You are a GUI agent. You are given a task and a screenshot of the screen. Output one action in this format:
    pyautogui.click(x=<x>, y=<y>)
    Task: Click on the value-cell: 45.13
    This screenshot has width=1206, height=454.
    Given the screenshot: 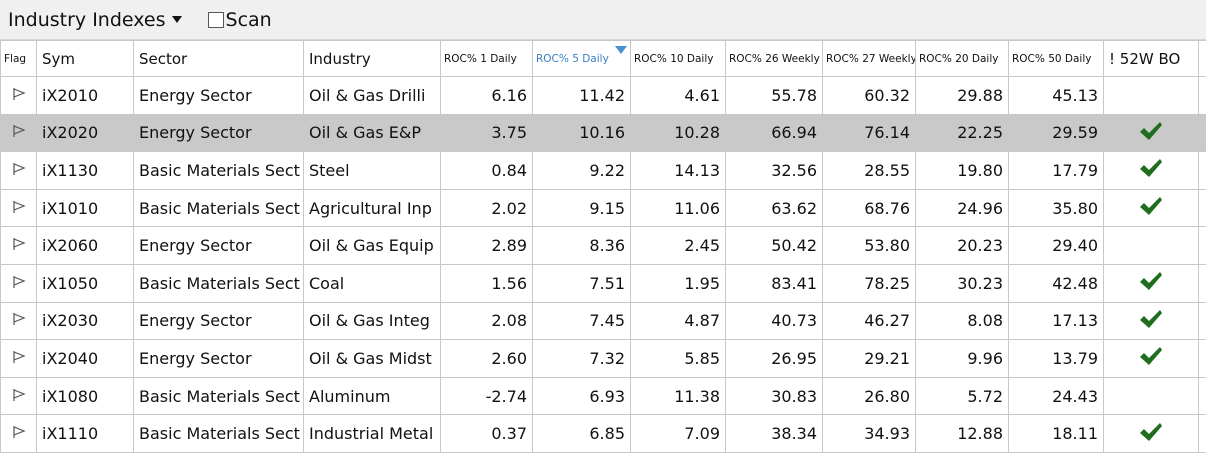 What is the action you would take?
    pyautogui.click(x=1056, y=95)
    